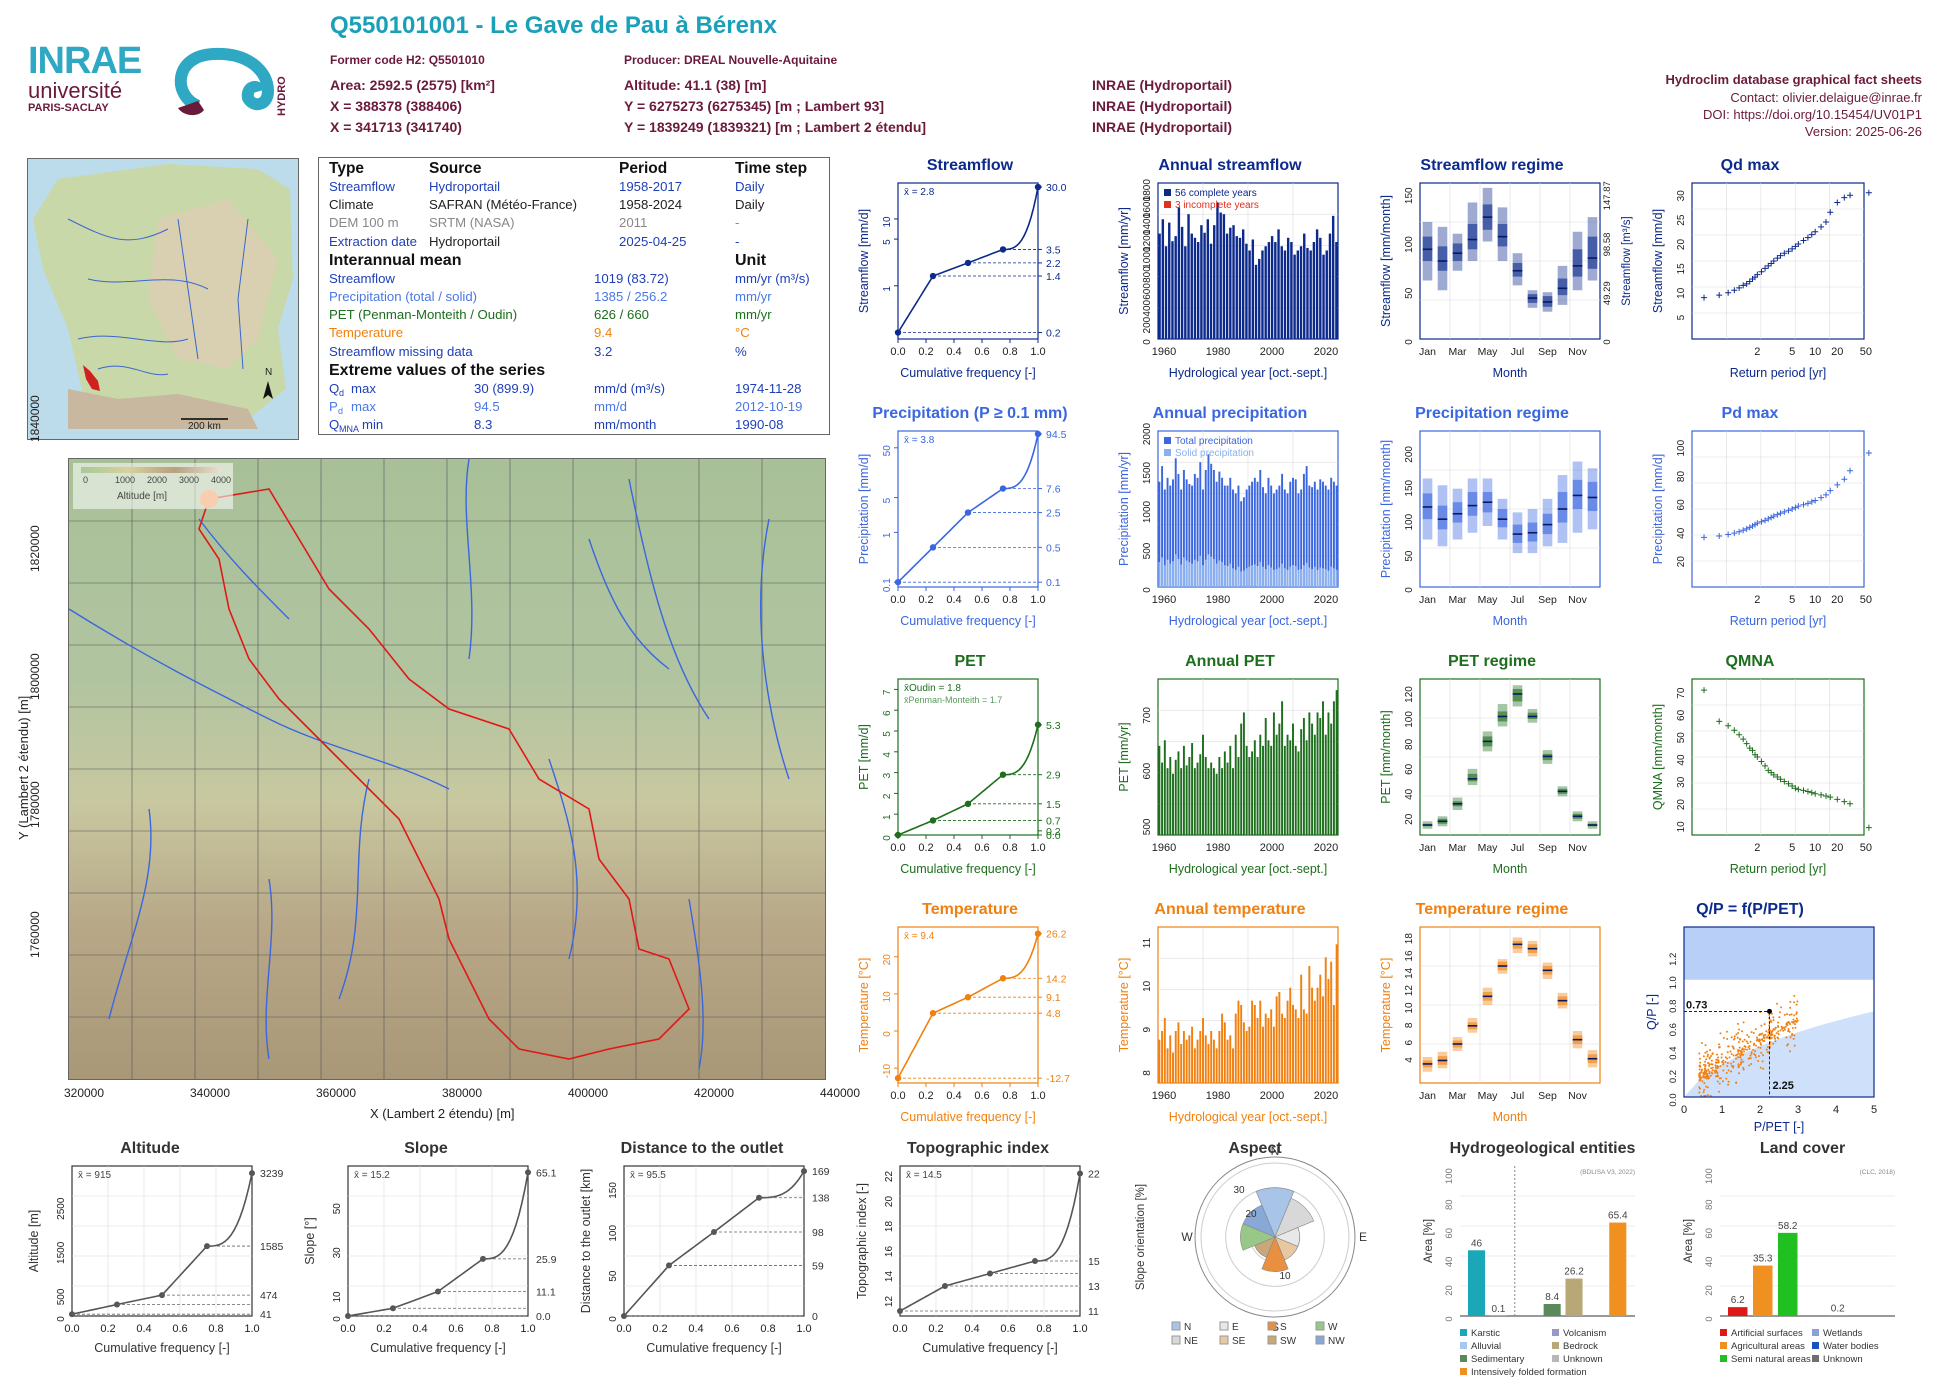 The height and width of the screenshot is (1386, 1960). I want to click on x-tick-label: 0.4, so click(953, 1096).